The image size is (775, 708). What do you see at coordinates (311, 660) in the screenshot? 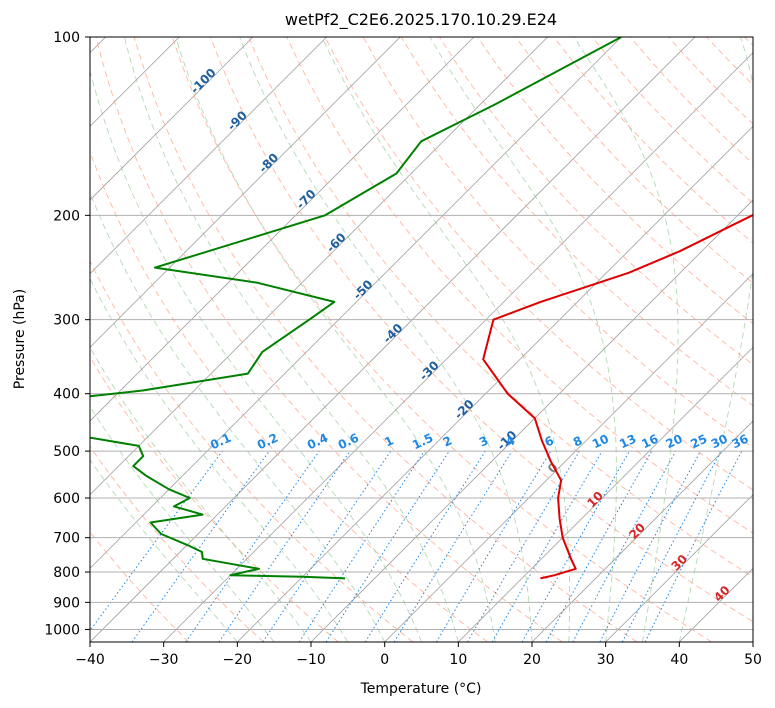
I see `x-tick-label: −10` at bounding box center [311, 660].